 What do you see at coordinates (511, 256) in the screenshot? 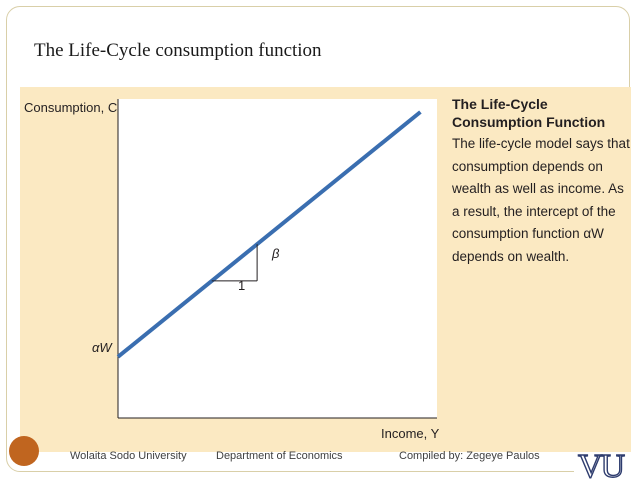
I see `sidebar-body-line: depends on wealth.` at bounding box center [511, 256].